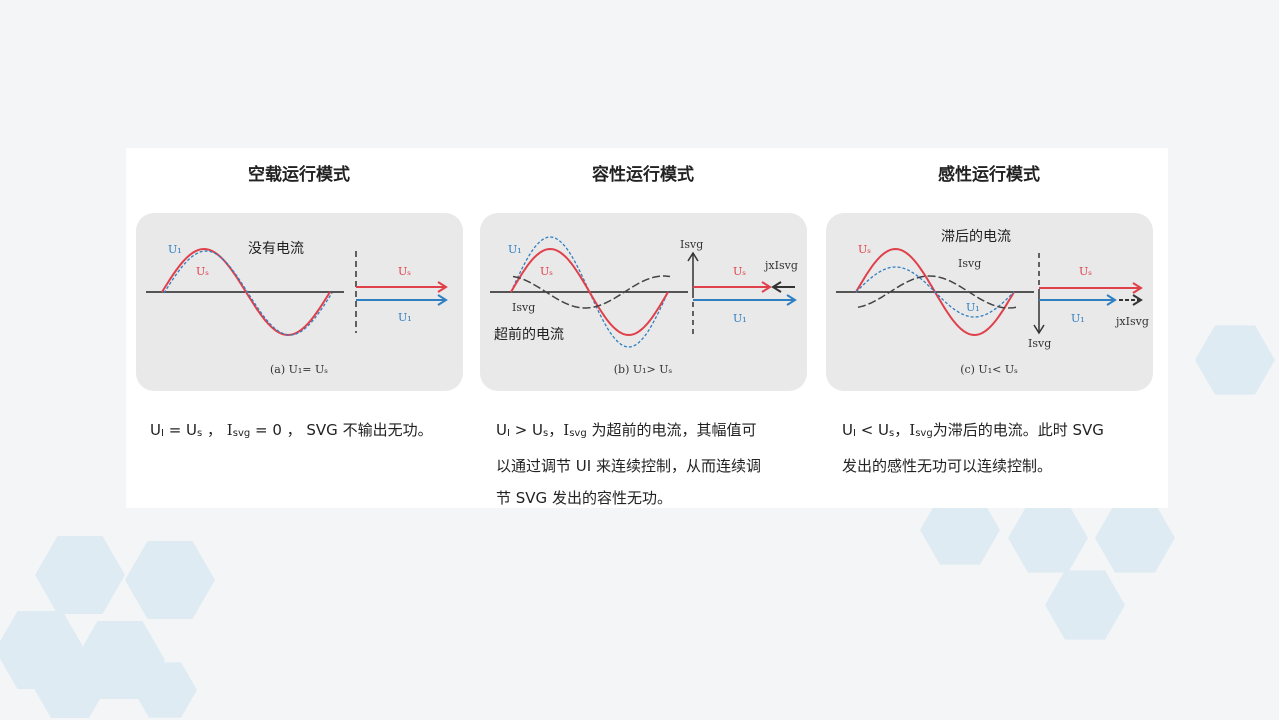 The image size is (1279, 720). Describe the element at coordinates (341, 430) in the screenshot. I see `desc-text: = 0 ， SVG 不输出无功。` at that location.